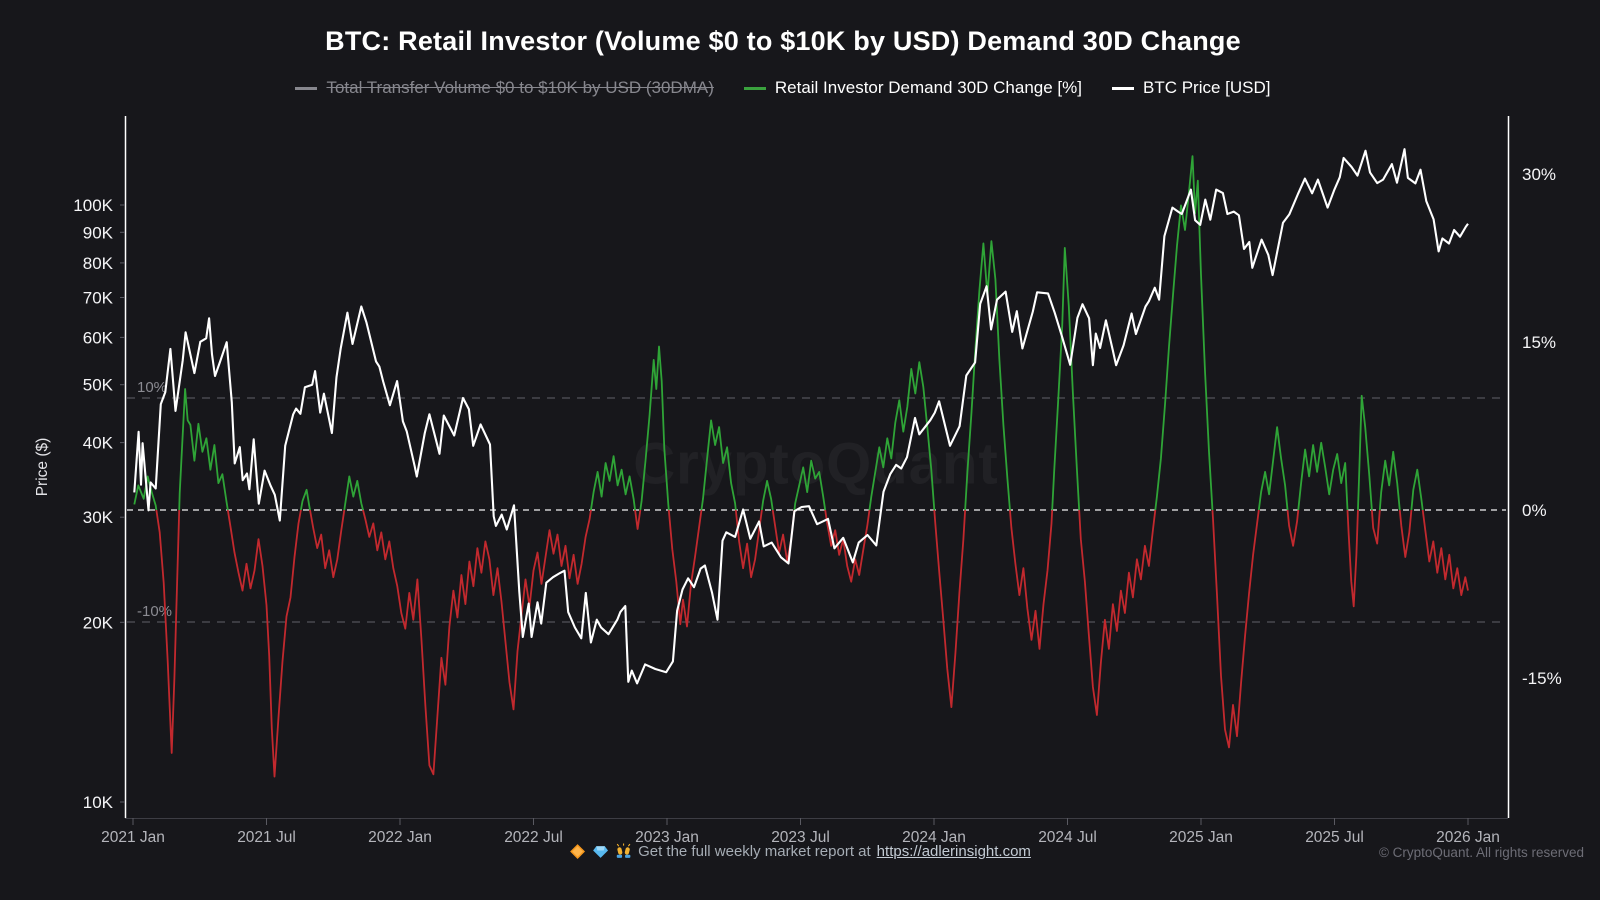  I want to click on x-tick-label: 2024 Jan, so click(934, 837).